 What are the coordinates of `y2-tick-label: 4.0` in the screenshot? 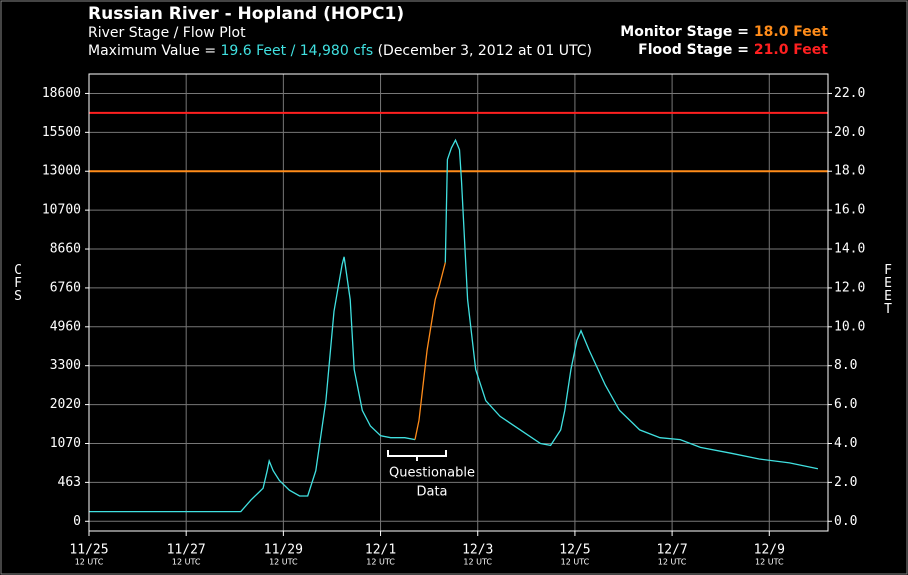 It's located at (845, 443).